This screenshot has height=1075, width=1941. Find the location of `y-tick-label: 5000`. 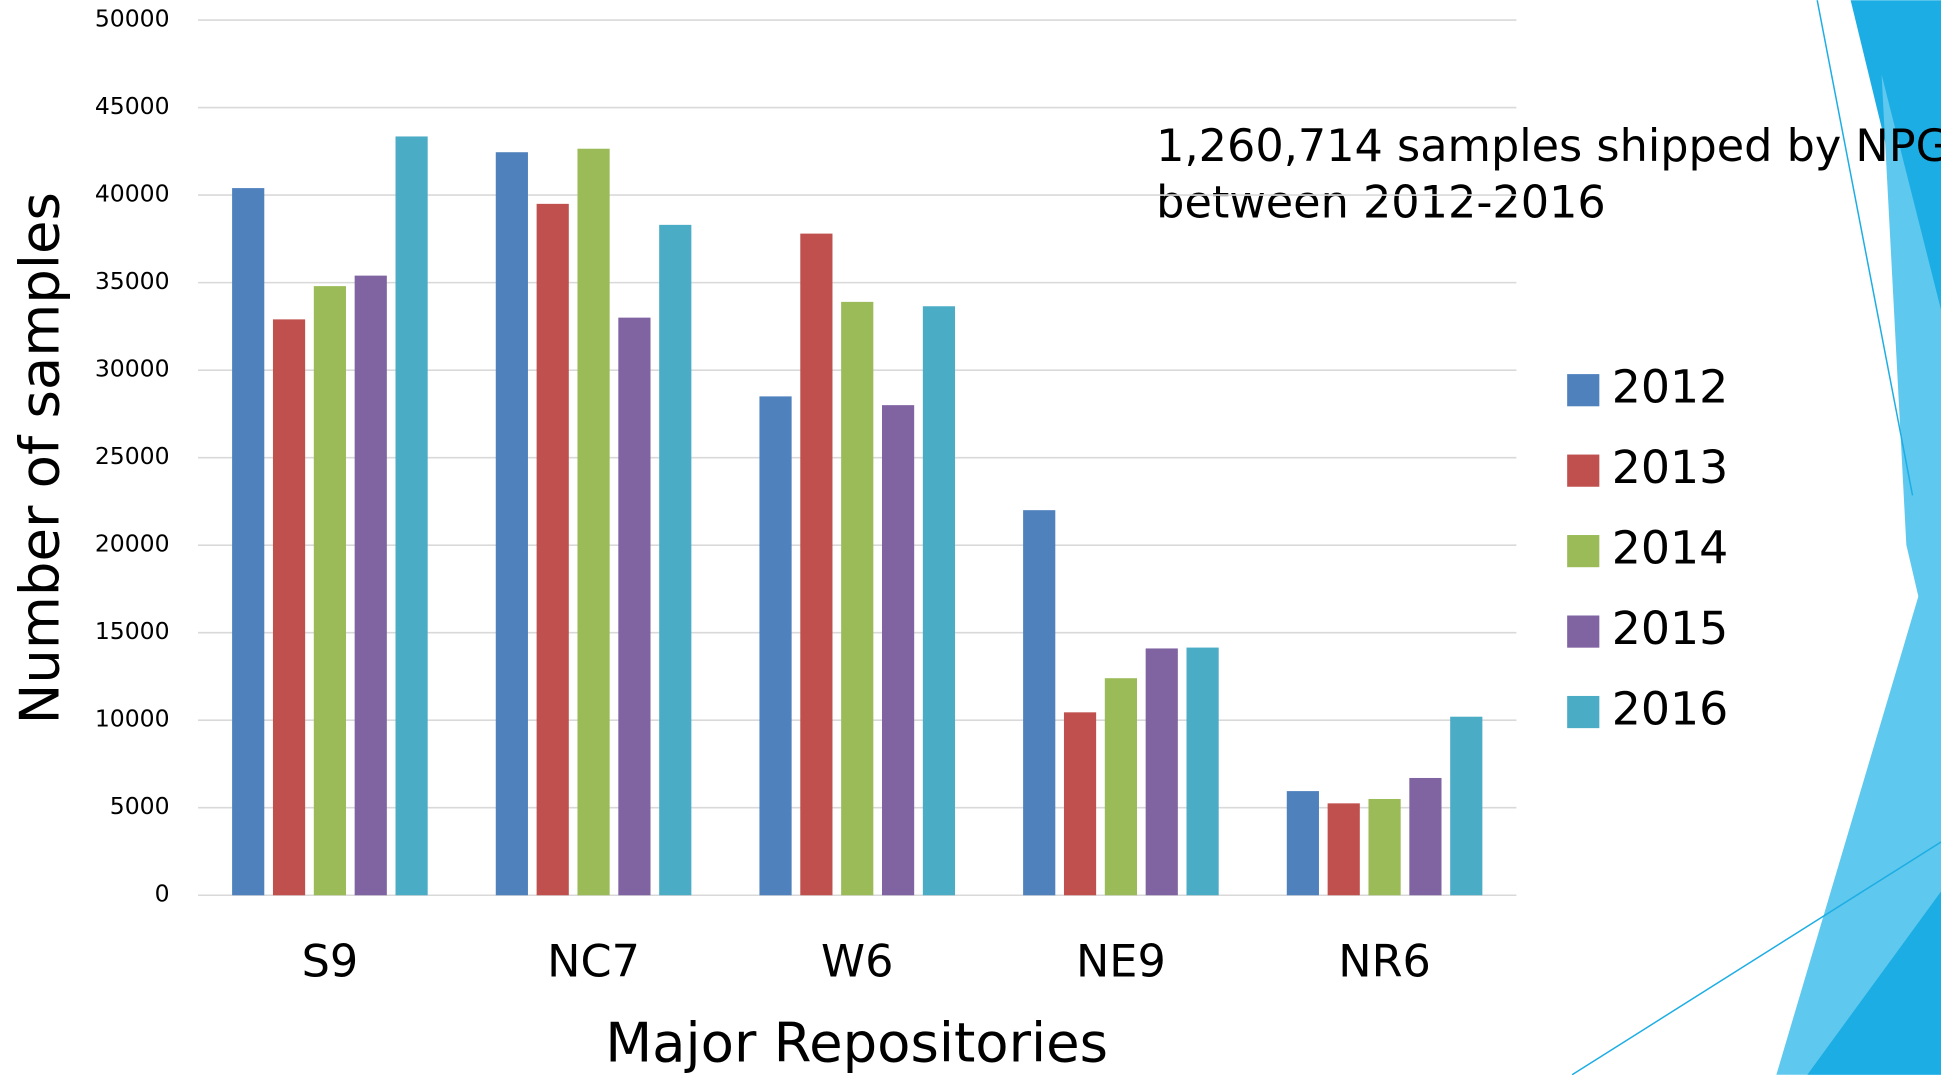

y-tick-label: 5000 is located at coordinates (140, 806).